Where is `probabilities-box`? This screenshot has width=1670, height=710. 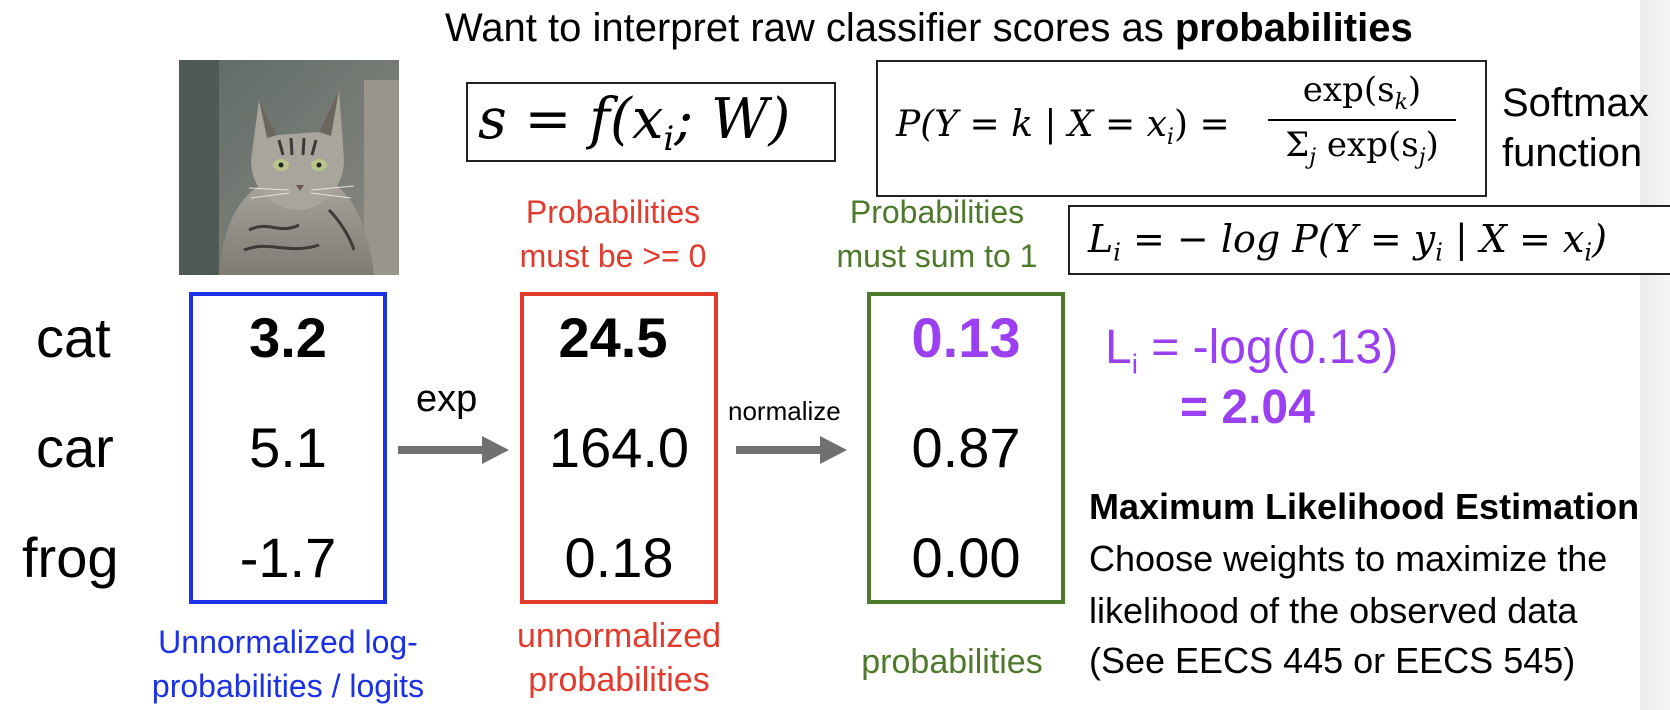
probabilities-box is located at coordinates (966, 448).